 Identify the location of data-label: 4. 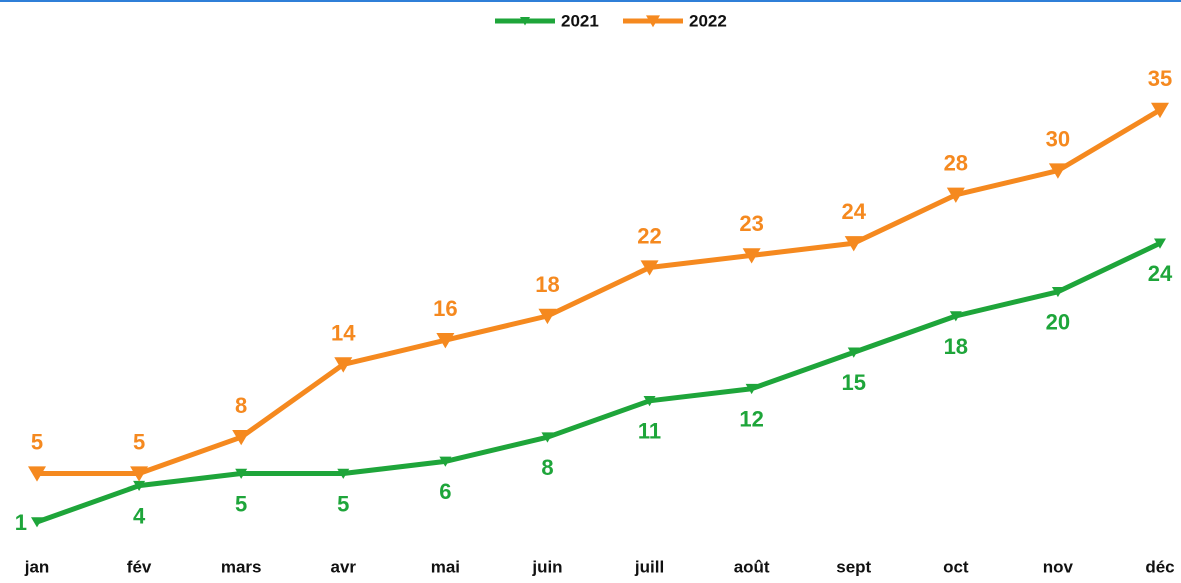
(139, 515).